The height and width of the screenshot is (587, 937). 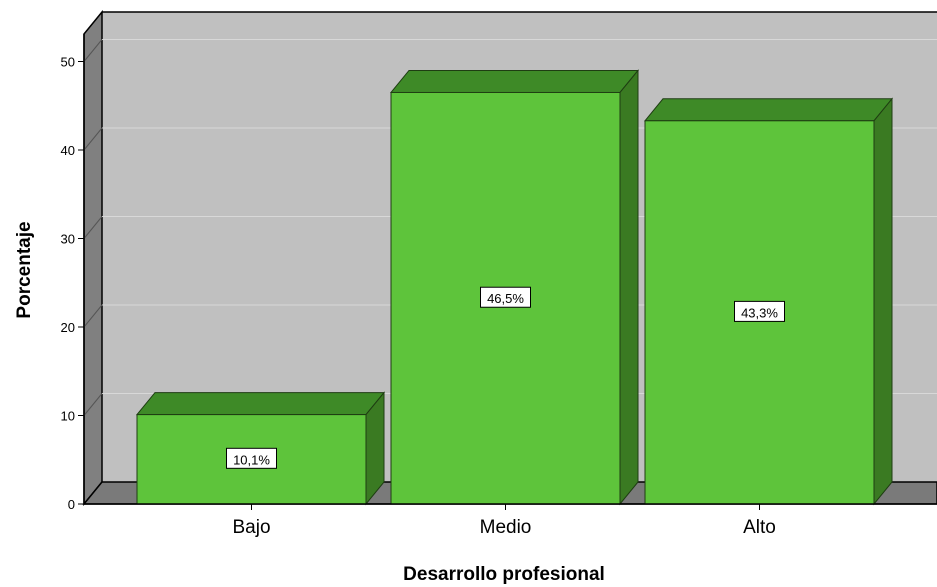 I want to click on y-tick-label: 30, so click(x=68, y=239).